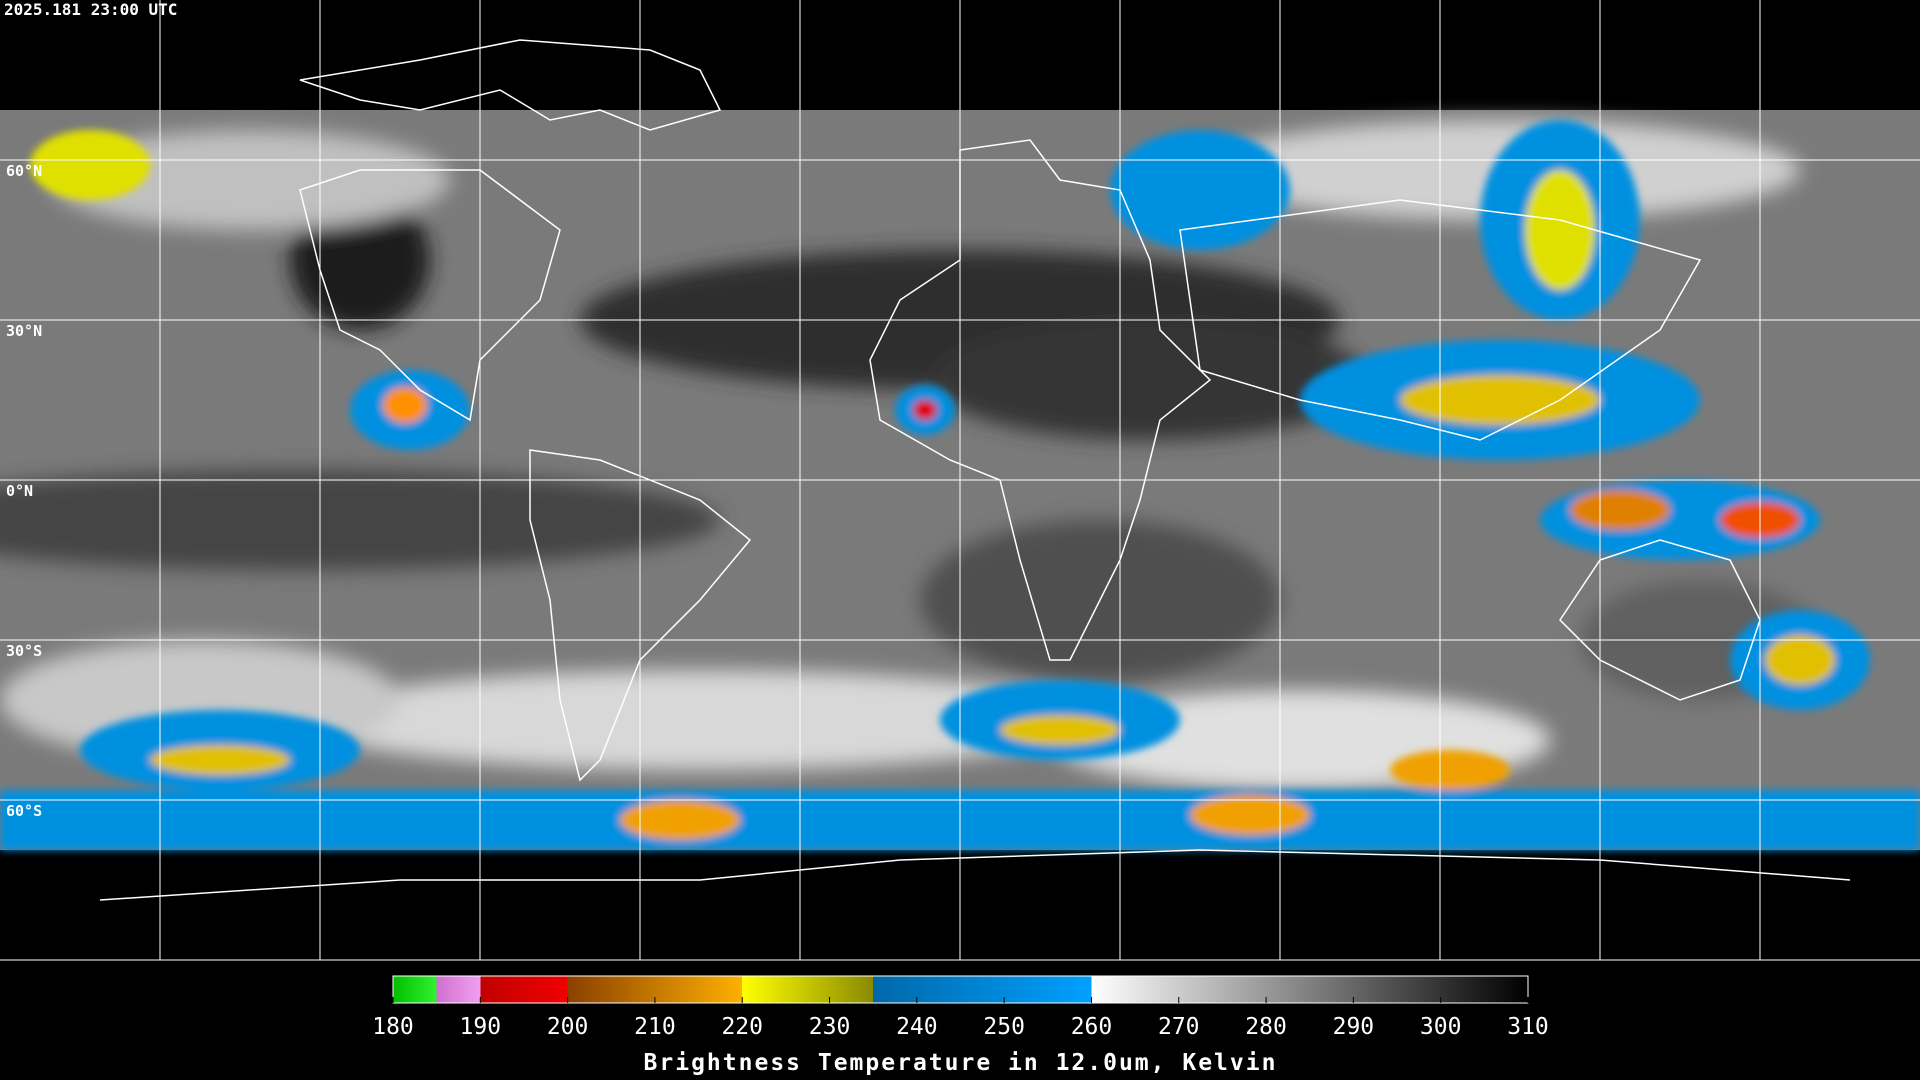 This screenshot has width=1920, height=1080. What do you see at coordinates (1004, 1027) in the screenshot?
I see `colorbar-tick-label: 250` at bounding box center [1004, 1027].